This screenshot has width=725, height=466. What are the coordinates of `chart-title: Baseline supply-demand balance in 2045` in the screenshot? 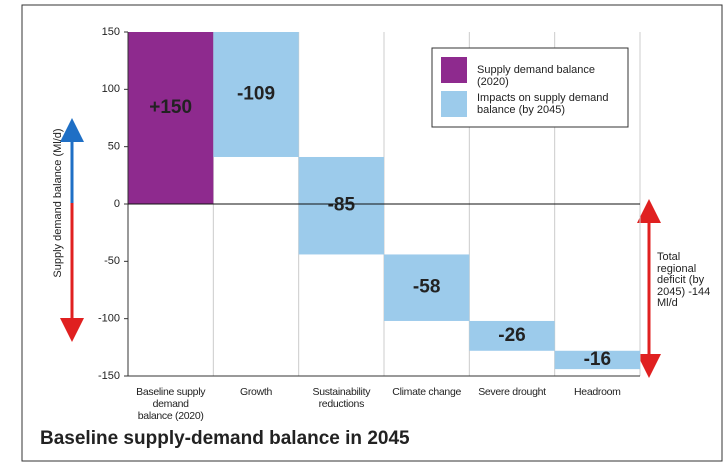 It's located at (225, 438).